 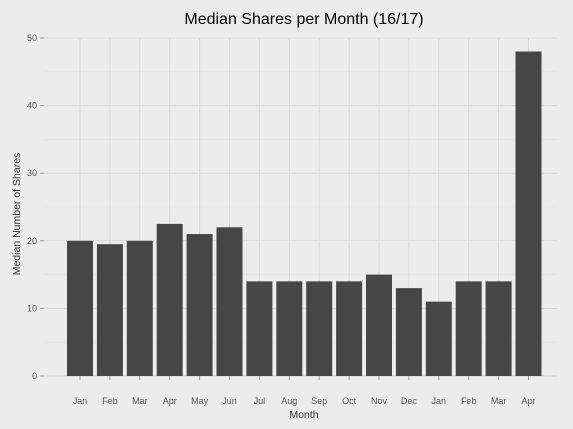 I want to click on y-tick-label: 50, so click(x=32, y=38).